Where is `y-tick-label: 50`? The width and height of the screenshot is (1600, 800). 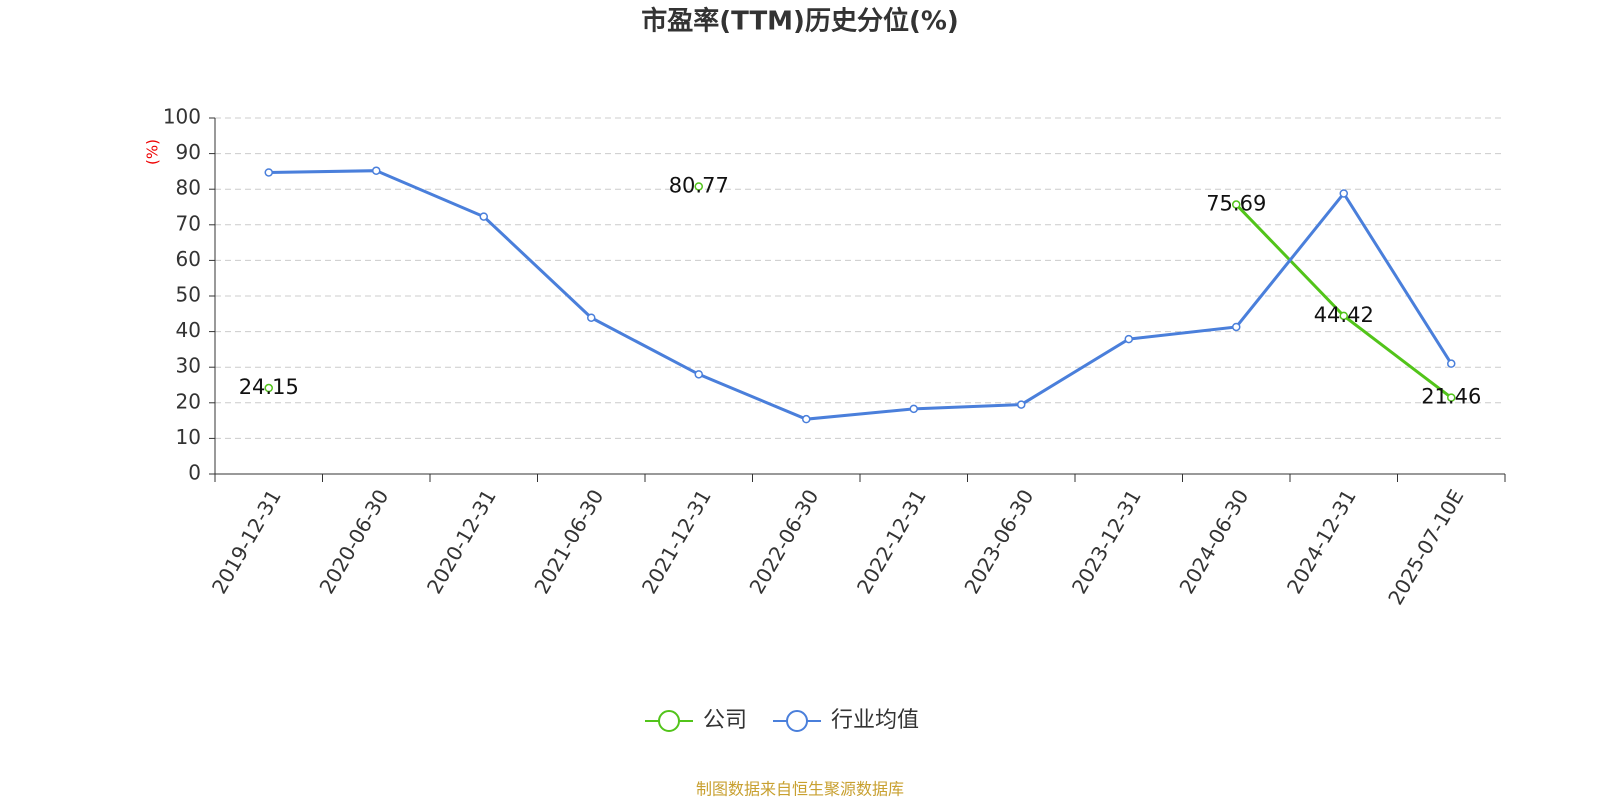 y-tick-label: 50 is located at coordinates (188, 295).